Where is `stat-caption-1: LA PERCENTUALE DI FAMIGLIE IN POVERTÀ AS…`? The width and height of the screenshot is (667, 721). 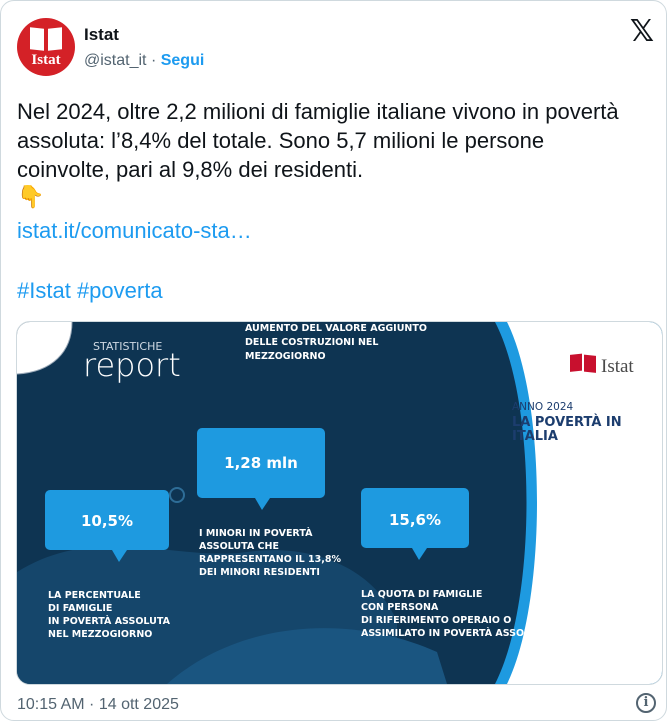 stat-caption-1: LA PERCENTUALE DI FAMIGLIE IN POVERTÀ AS… is located at coordinates (110, 615).